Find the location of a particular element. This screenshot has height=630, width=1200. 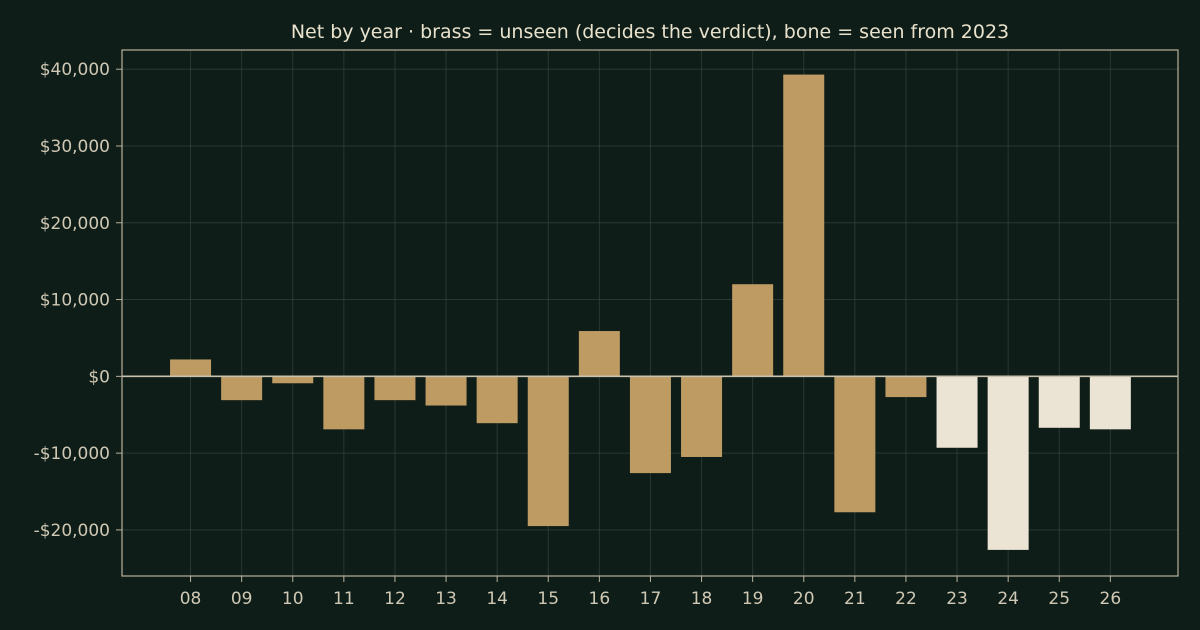

y-tick-label: -$20,000 is located at coordinates (72, 531).